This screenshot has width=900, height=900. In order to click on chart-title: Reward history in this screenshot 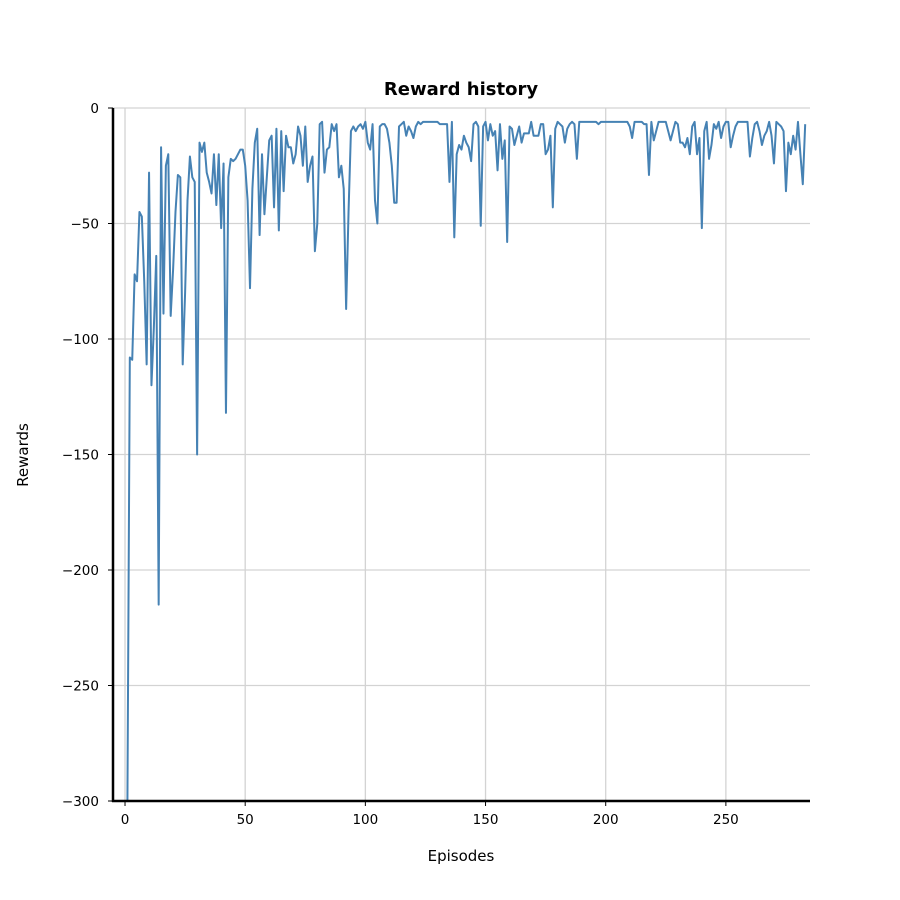, I will do `click(461, 89)`.